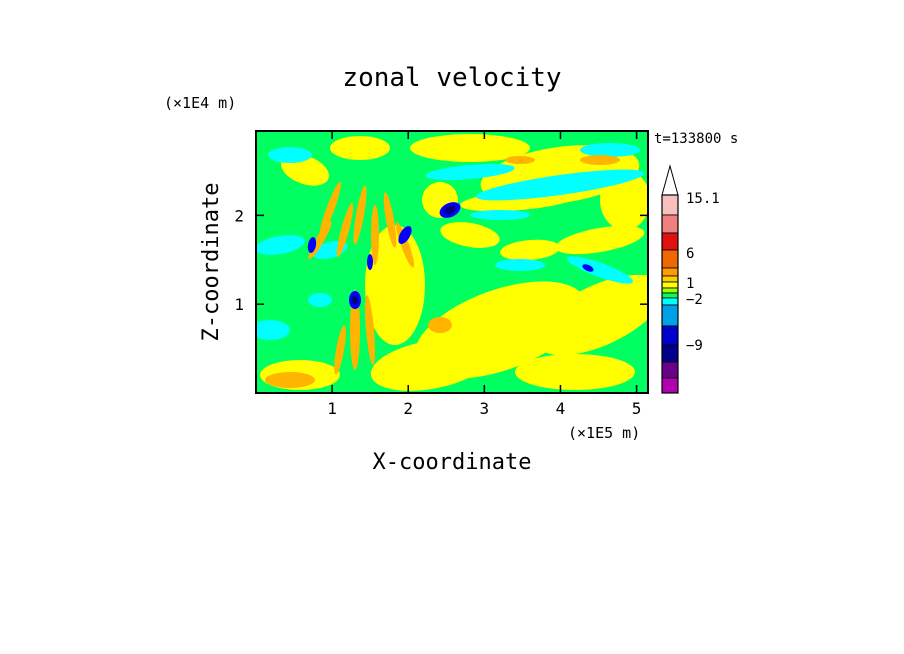 This screenshot has width=904, height=654. What do you see at coordinates (200, 103) in the screenshot?
I see `y-unit-label: (×1E4 m)` at bounding box center [200, 103].